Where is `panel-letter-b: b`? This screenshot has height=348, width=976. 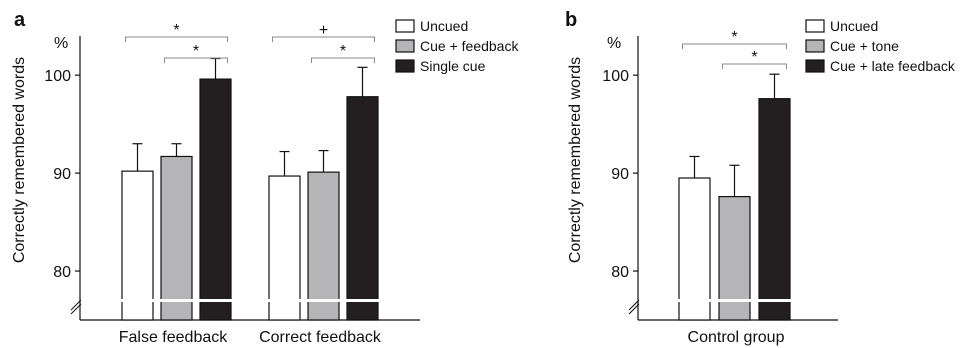
panel-letter-b: b is located at coordinates (571, 20).